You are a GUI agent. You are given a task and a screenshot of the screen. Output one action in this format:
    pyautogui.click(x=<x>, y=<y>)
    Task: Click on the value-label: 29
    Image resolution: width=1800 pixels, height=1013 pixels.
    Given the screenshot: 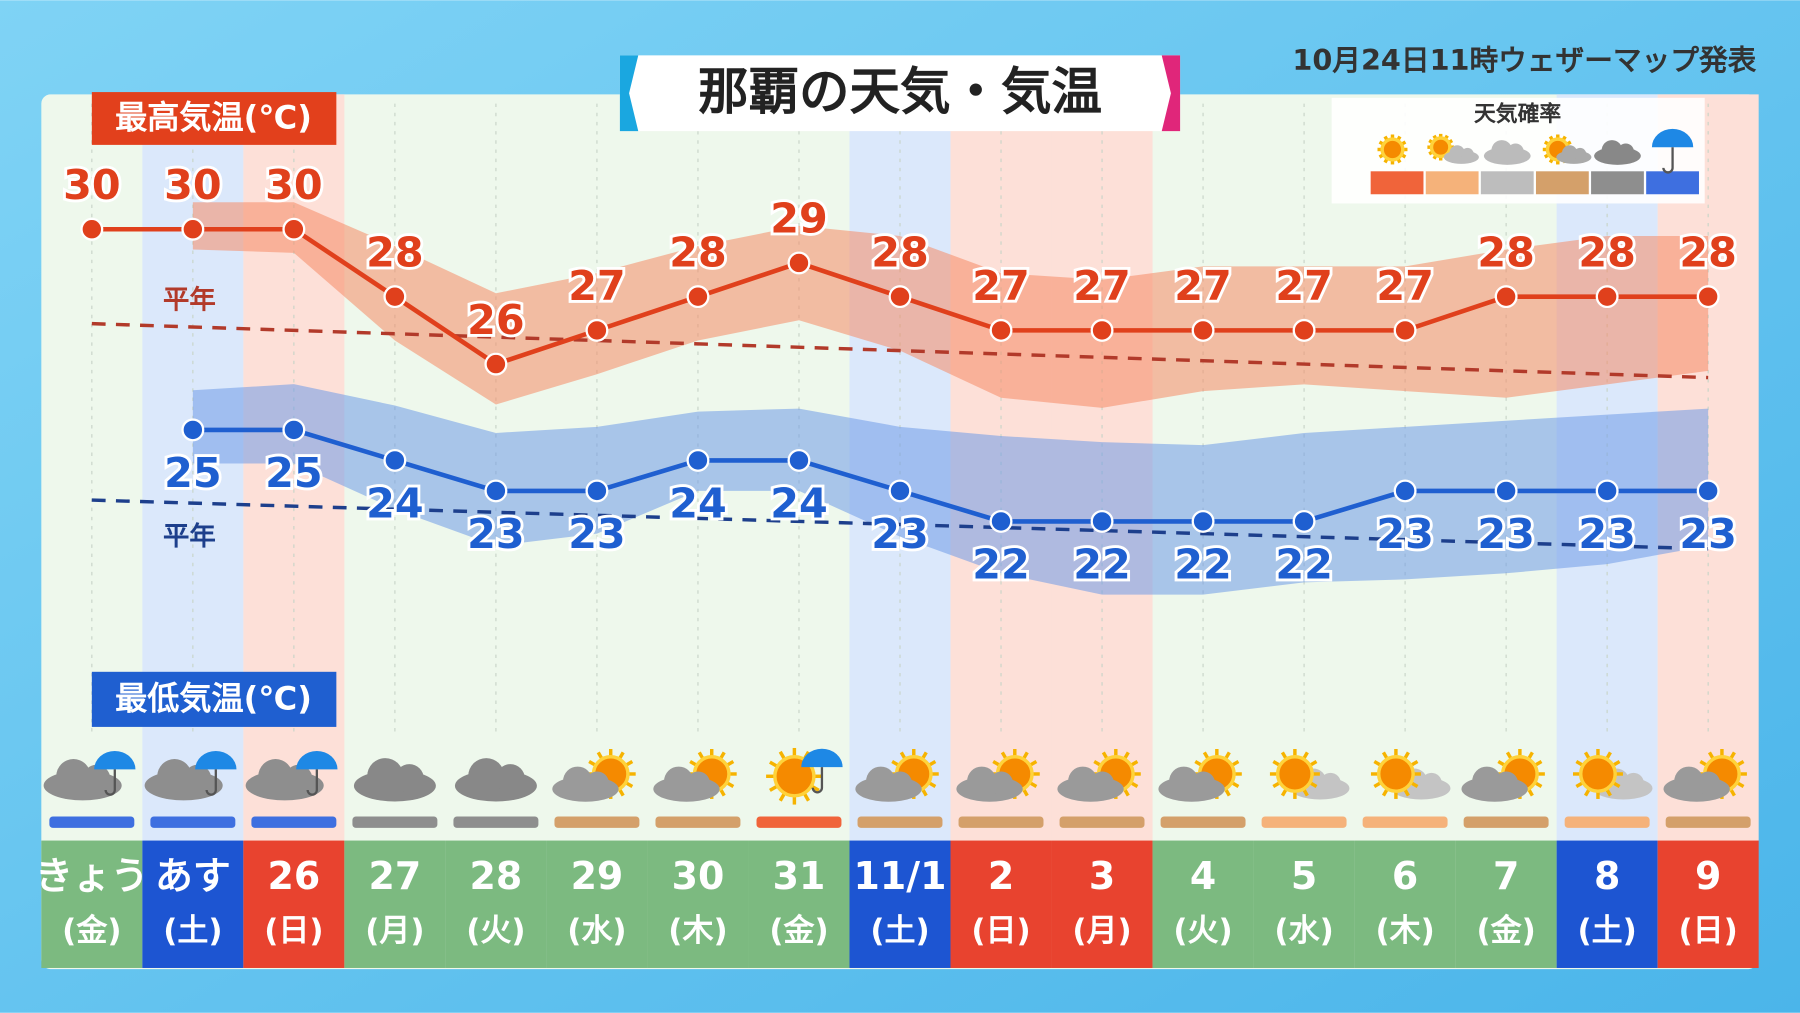 What is the action you would take?
    pyautogui.click(x=798, y=219)
    